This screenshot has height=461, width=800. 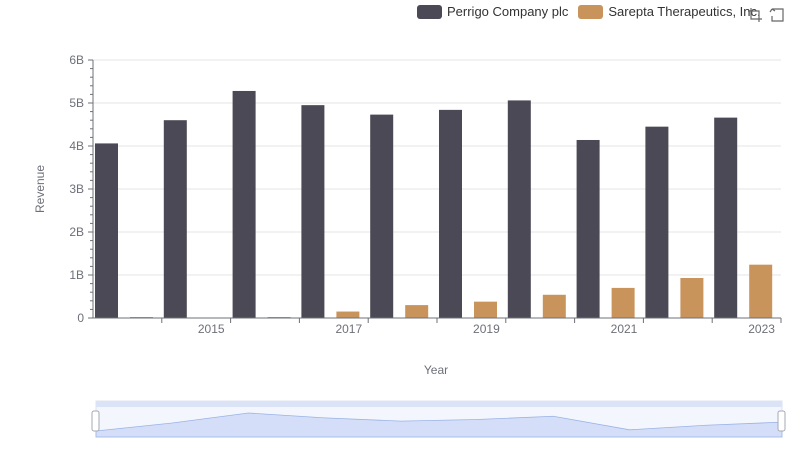 I want to click on data-zoom-icon, so click(x=755, y=15).